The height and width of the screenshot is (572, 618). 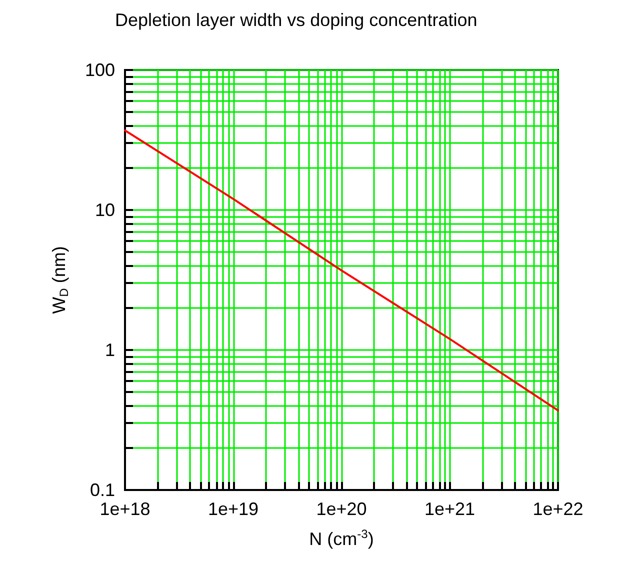 What do you see at coordinates (450, 509) in the screenshot?
I see `x-tick-label: 1e+21` at bounding box center [450, 509].